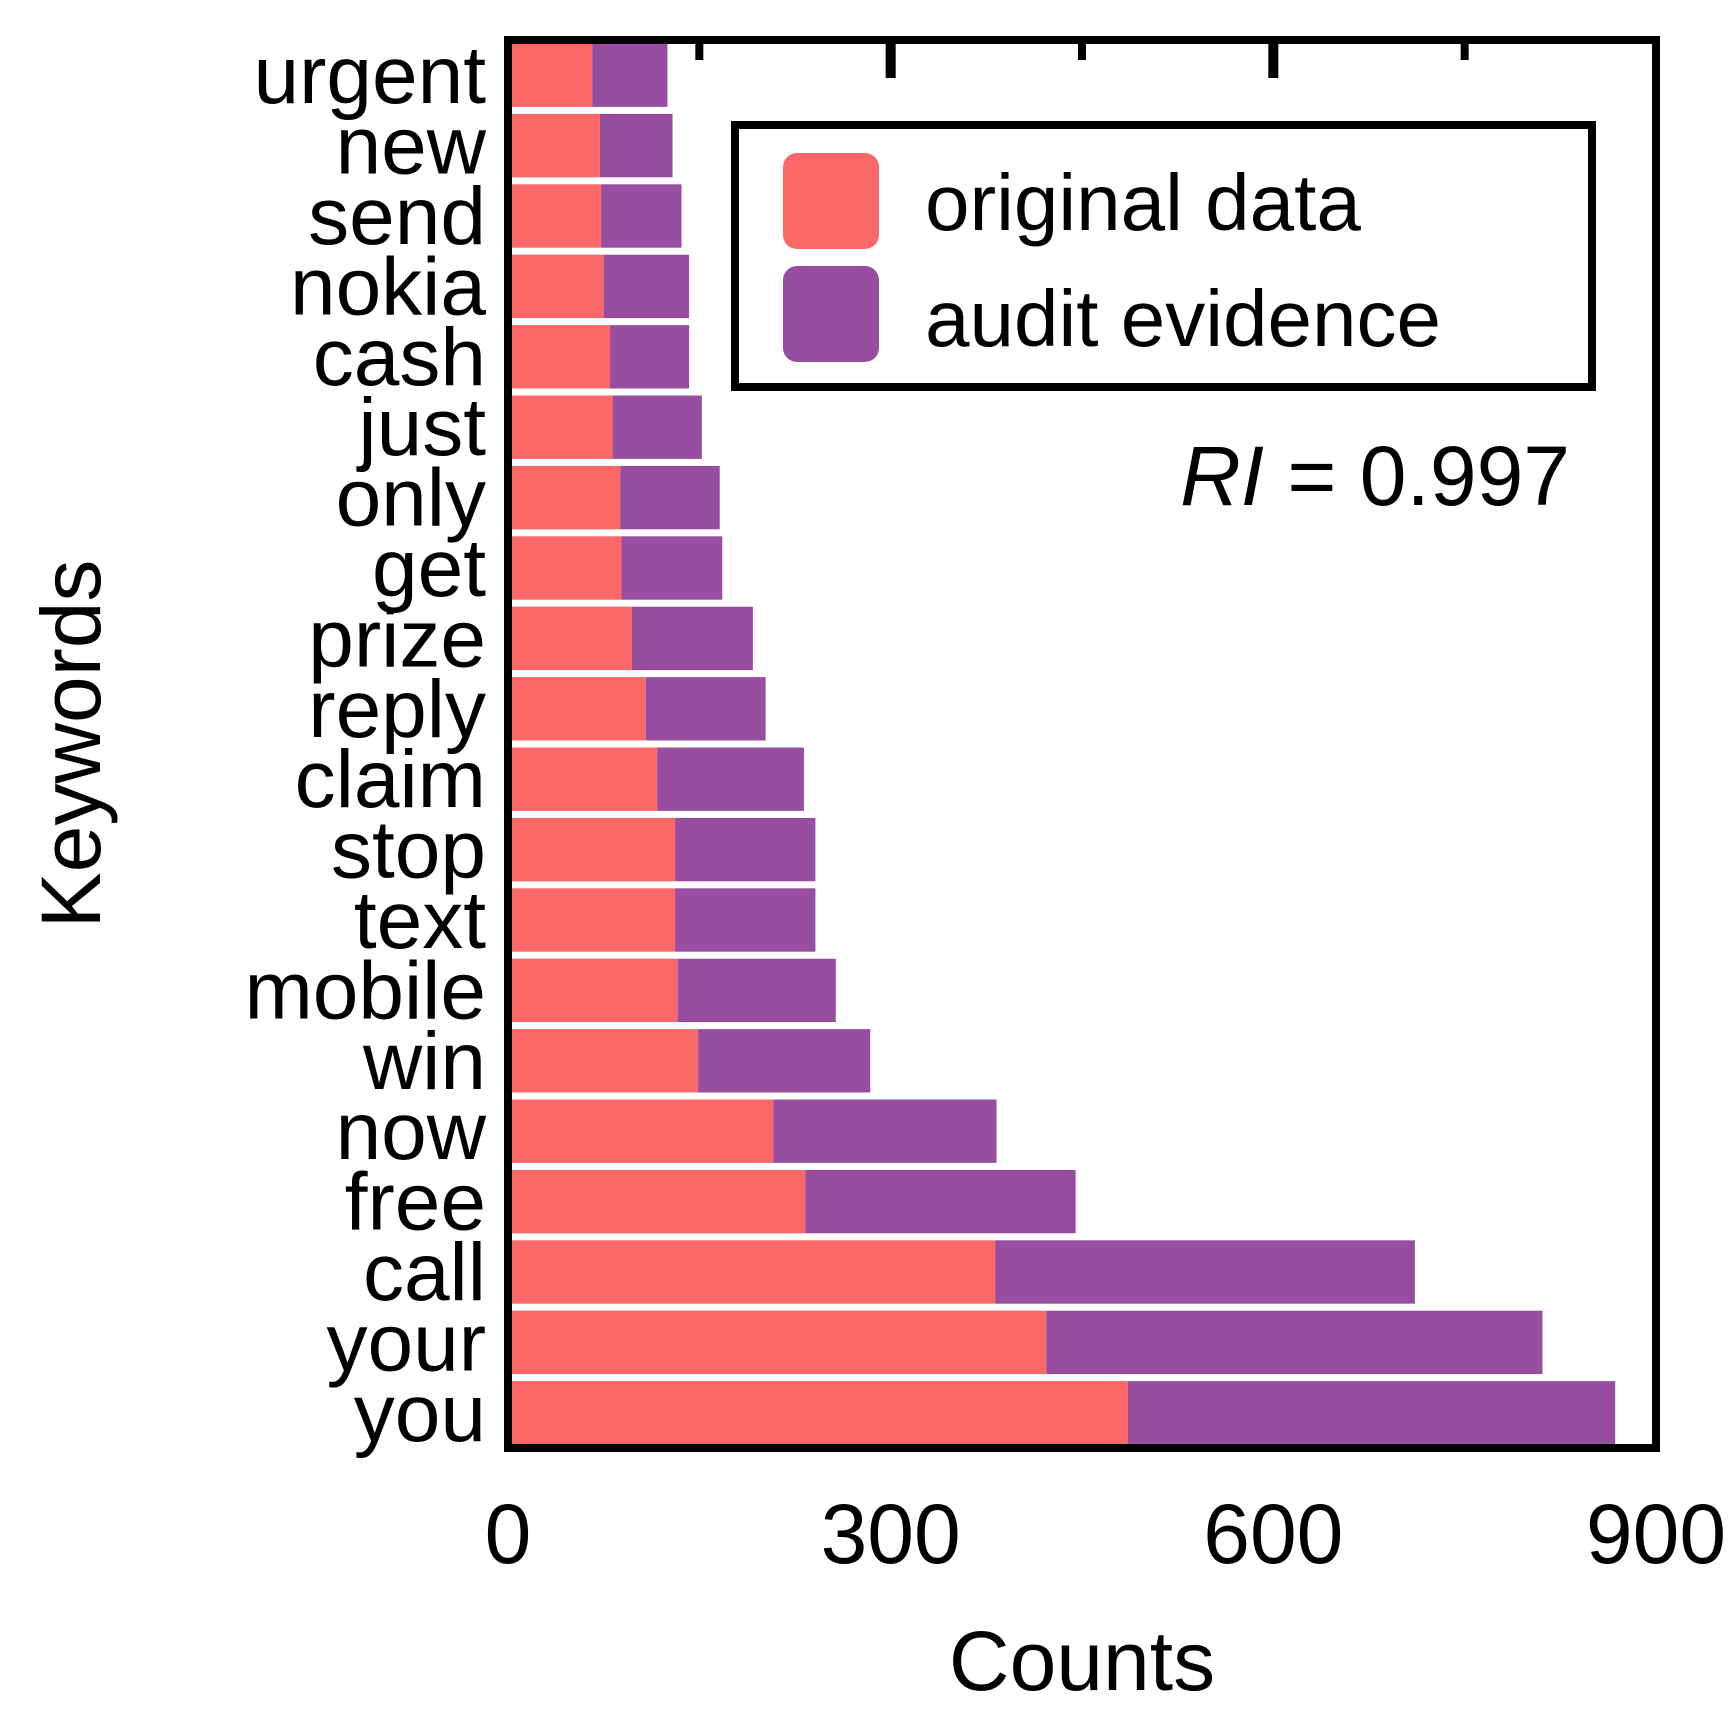  What do you see at coordinates (1656, 1534) in the screenshot?
I see `x-tick-label-900: 900` at bounding box center [1656, 1534].